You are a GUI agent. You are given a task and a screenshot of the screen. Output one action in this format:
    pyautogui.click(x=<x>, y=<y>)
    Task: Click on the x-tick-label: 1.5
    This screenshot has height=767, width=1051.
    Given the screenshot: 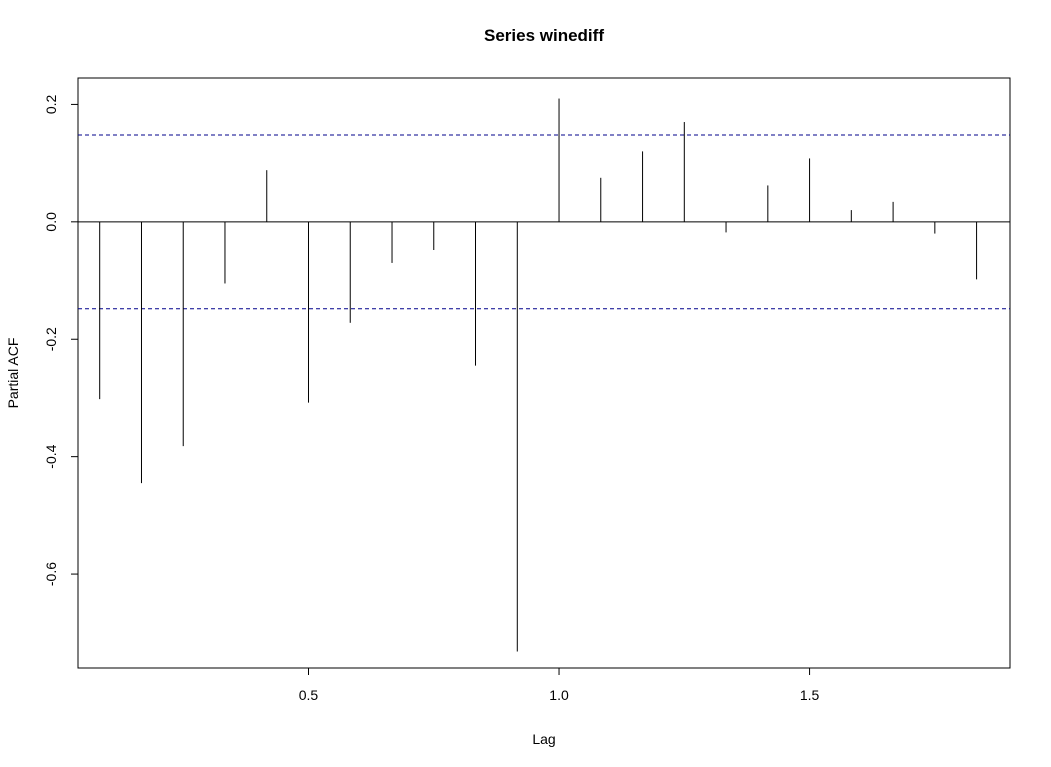 What is the action you would take?
    pyautogui.click(x=810, y=695)
    